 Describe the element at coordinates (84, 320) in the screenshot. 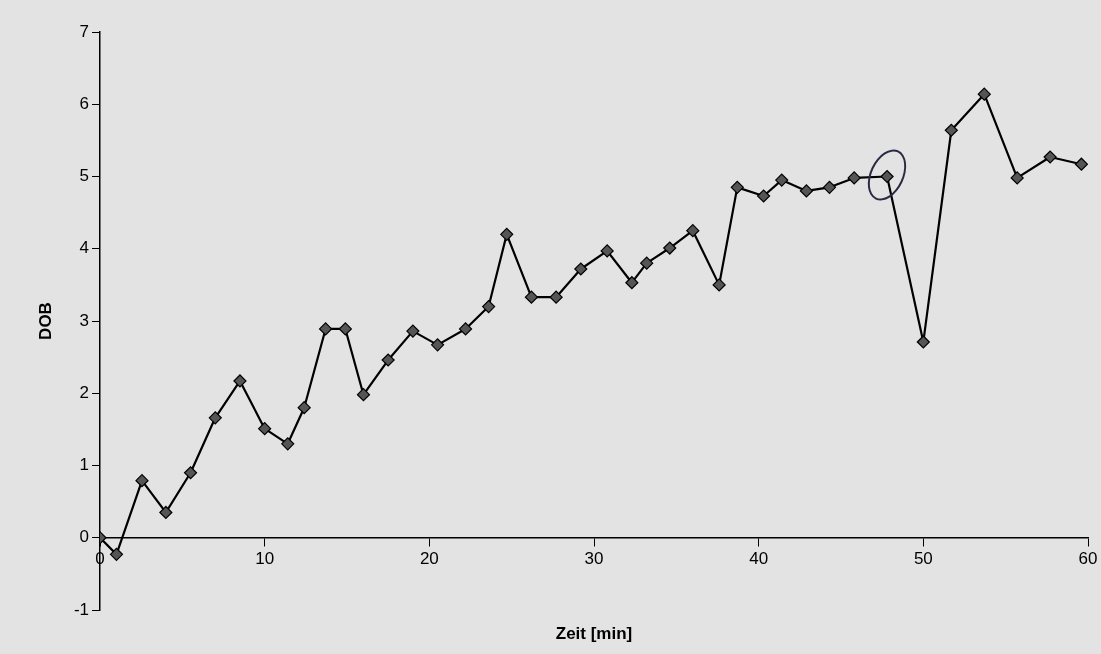

I see `y-tick-label: 3` at that location.